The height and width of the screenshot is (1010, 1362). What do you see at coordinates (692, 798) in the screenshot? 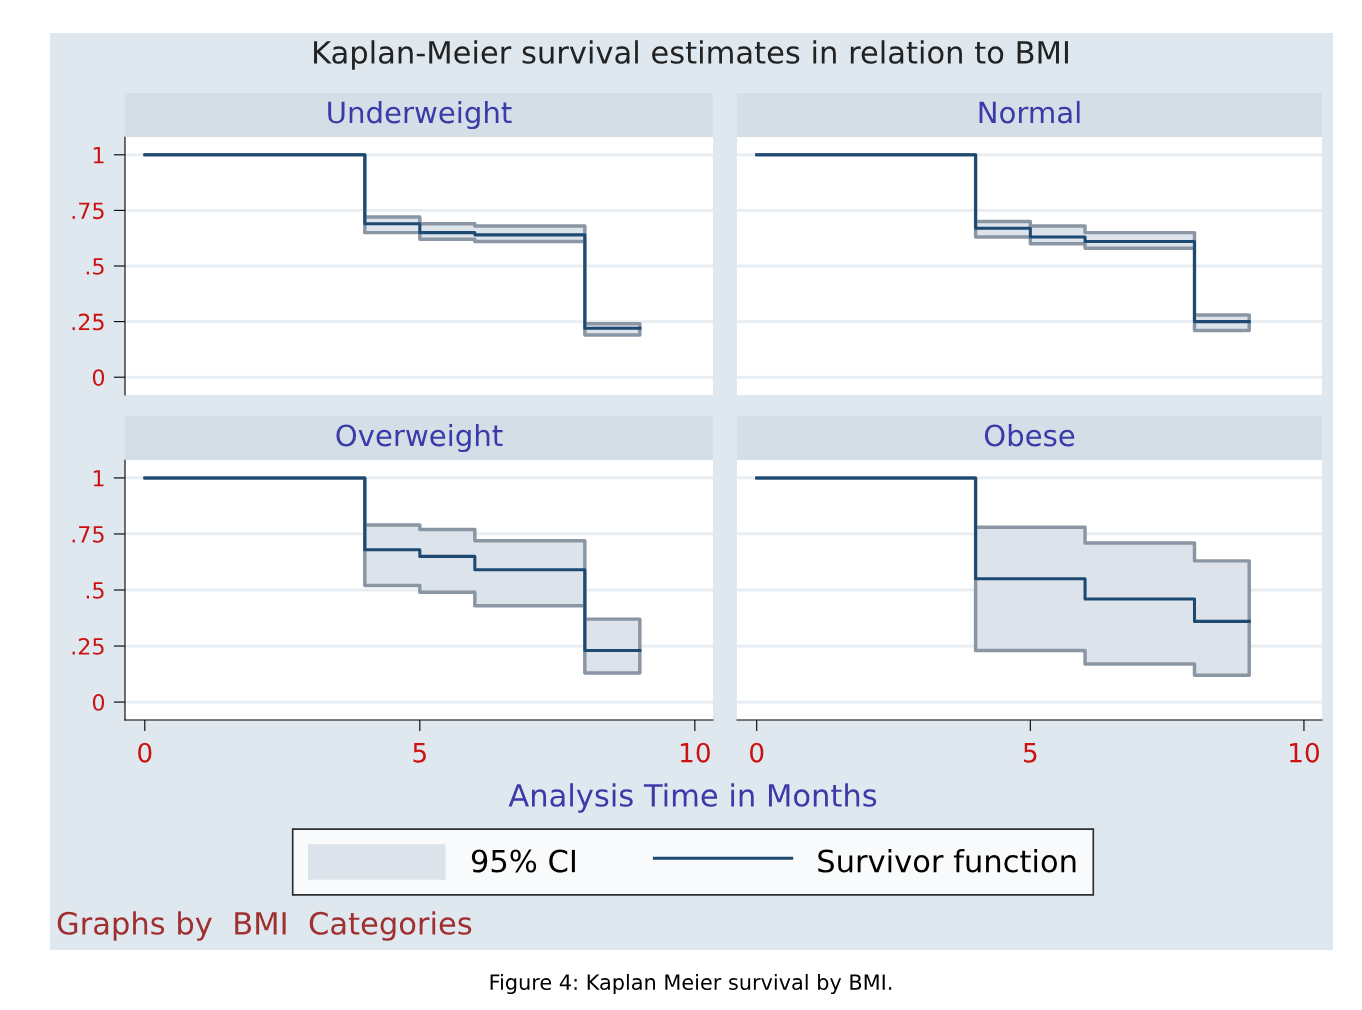
I see `x-axis-title: Analysis Time in Months` at bounding box center [692, 798].